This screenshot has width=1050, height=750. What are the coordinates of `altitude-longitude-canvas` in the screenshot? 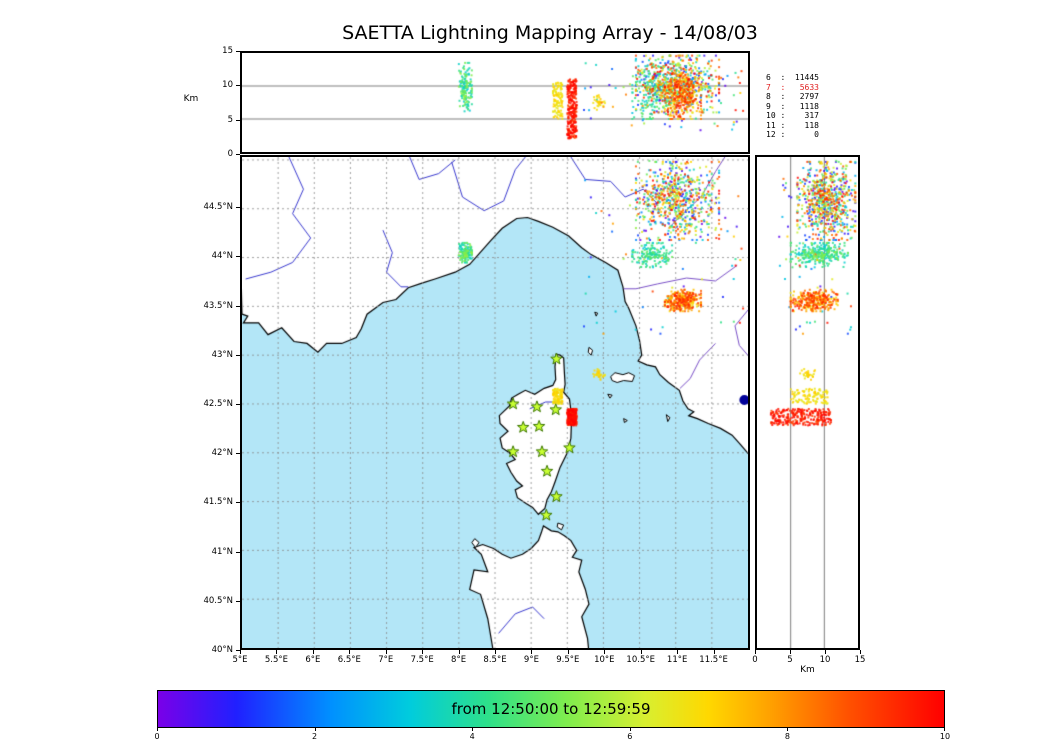 It's located at (495, 102).